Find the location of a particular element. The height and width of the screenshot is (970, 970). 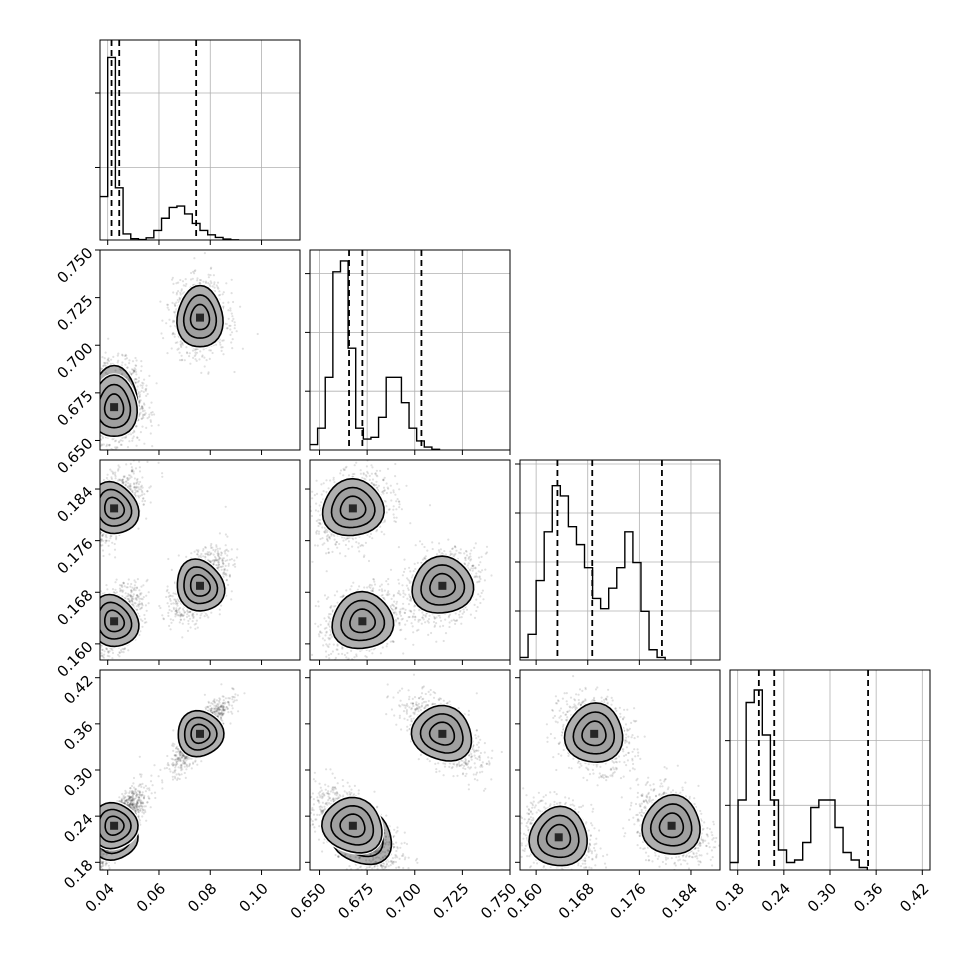

density-core is located at coordinates (114, 407).